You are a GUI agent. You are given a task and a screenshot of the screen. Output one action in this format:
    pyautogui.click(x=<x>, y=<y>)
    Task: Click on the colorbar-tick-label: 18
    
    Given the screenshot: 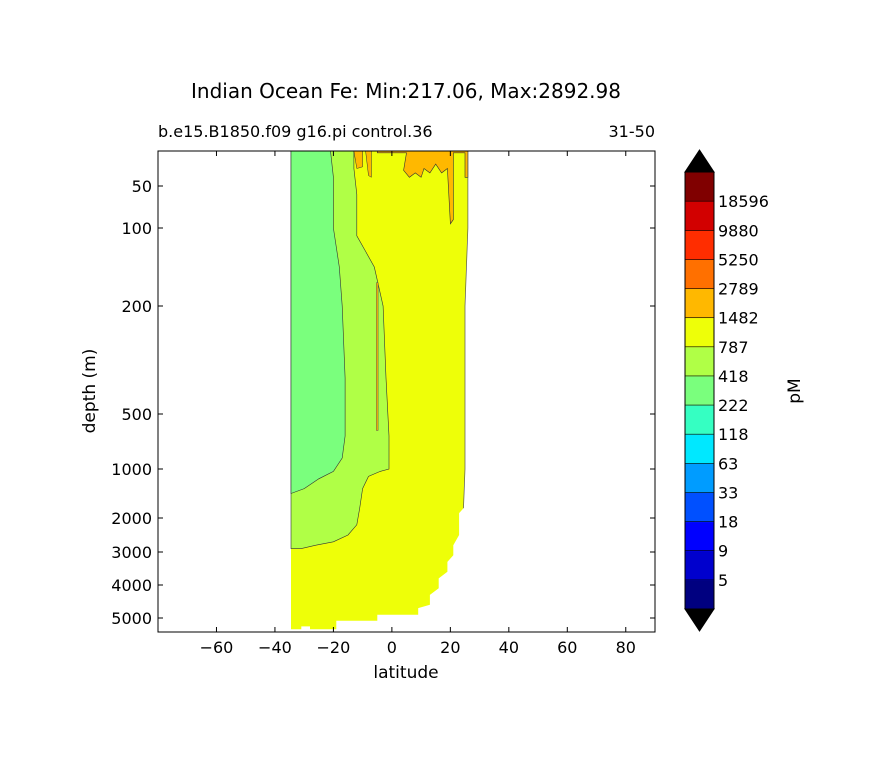 What is the action you would take?
    pyautogui.click(x=728, y=522)
    